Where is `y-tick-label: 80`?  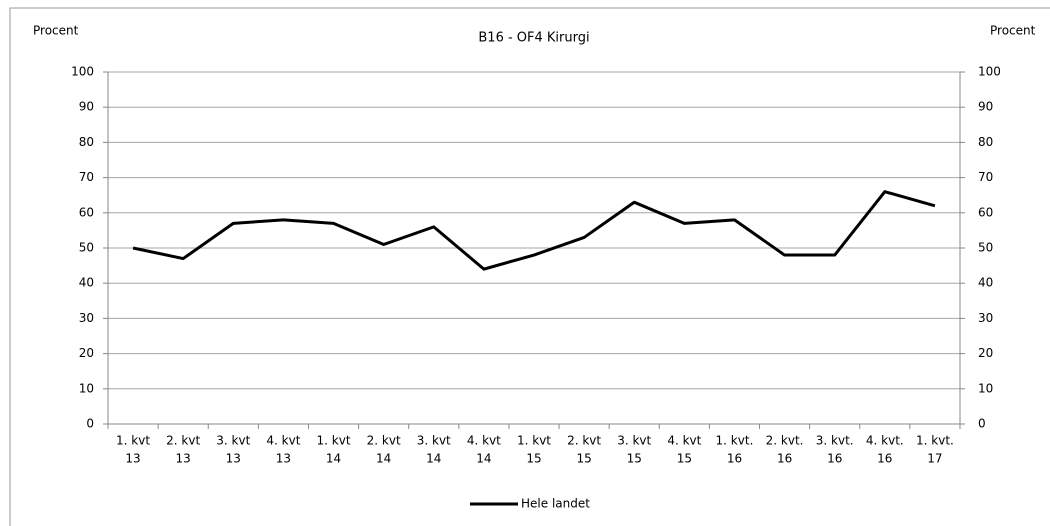 y-tick-label: 80 is located at coordinates (86, 142).